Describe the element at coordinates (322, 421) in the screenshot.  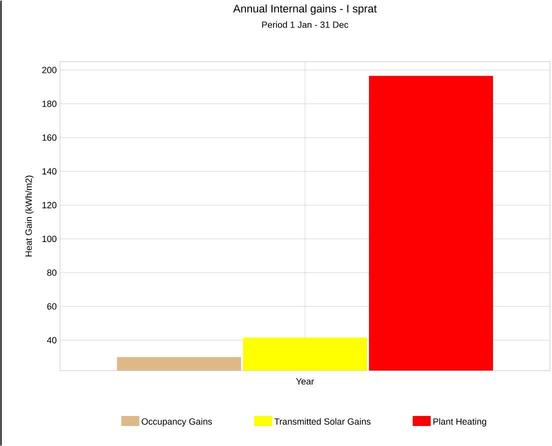
I see `legend-label: Transmitted Solar Gains` at that location.